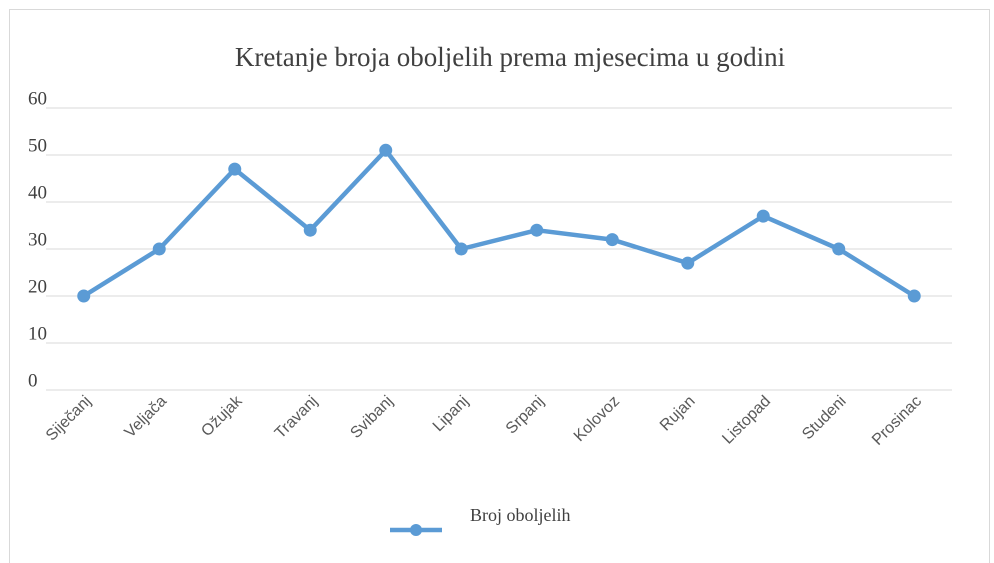  Describe the element at coordinates (37, 333) in the screenshot. I see `y-tick-label: 10` at that location.